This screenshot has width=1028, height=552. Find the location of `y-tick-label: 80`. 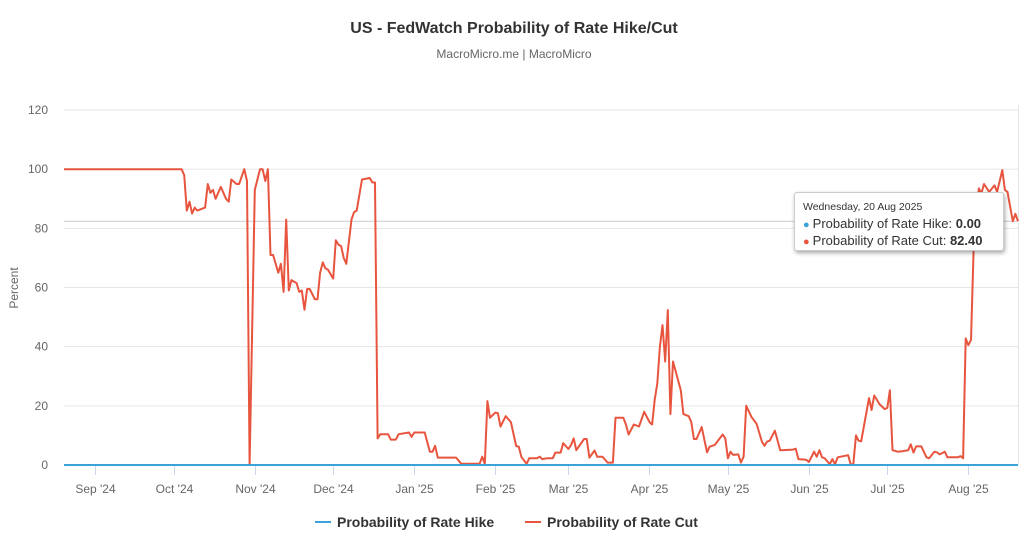

y-tick-label: 80 is located at coordinates (42, 228).